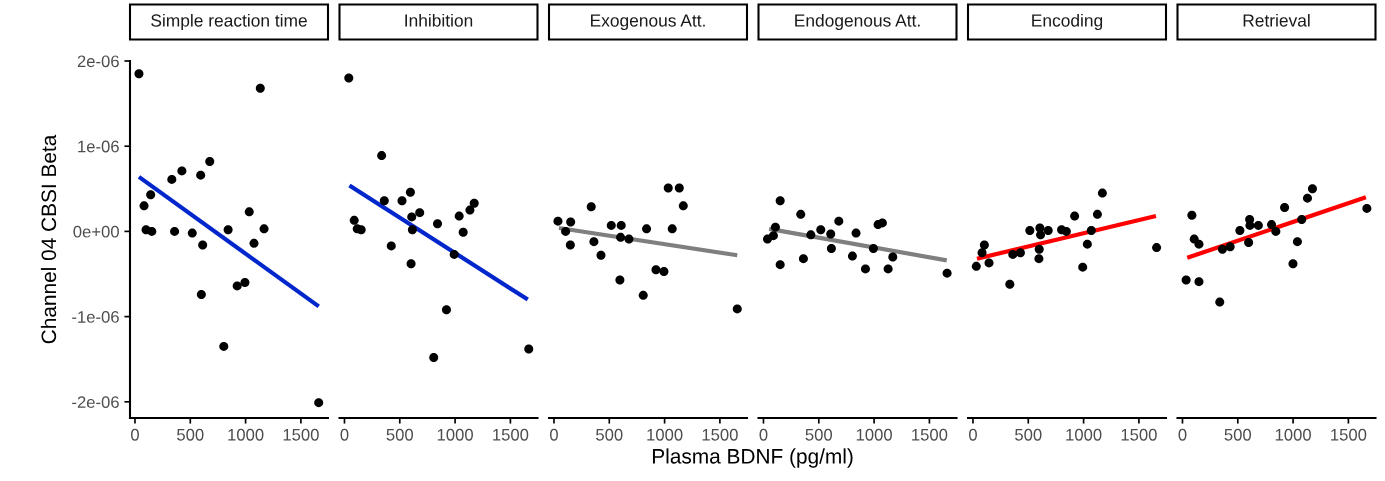 Image resolution: width=1385 pixels, height=481 pixels. I want to click on y-tick-label: -1e-06, so click(95, 317).